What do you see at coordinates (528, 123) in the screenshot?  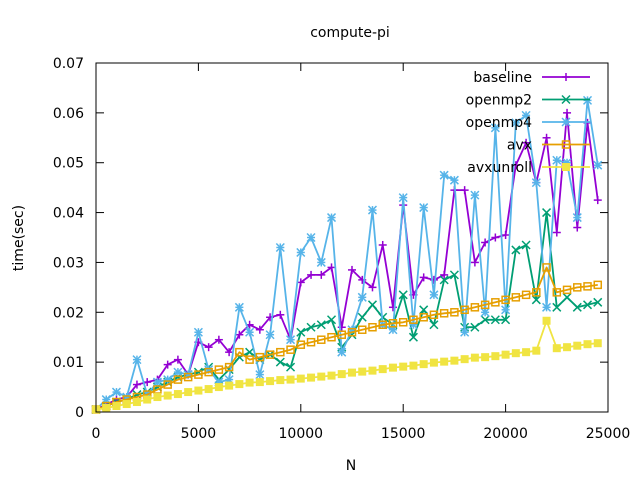 I see `legend: baseline openmp2 openmp4 avx avxunroll` at bounding box center [528, 123].